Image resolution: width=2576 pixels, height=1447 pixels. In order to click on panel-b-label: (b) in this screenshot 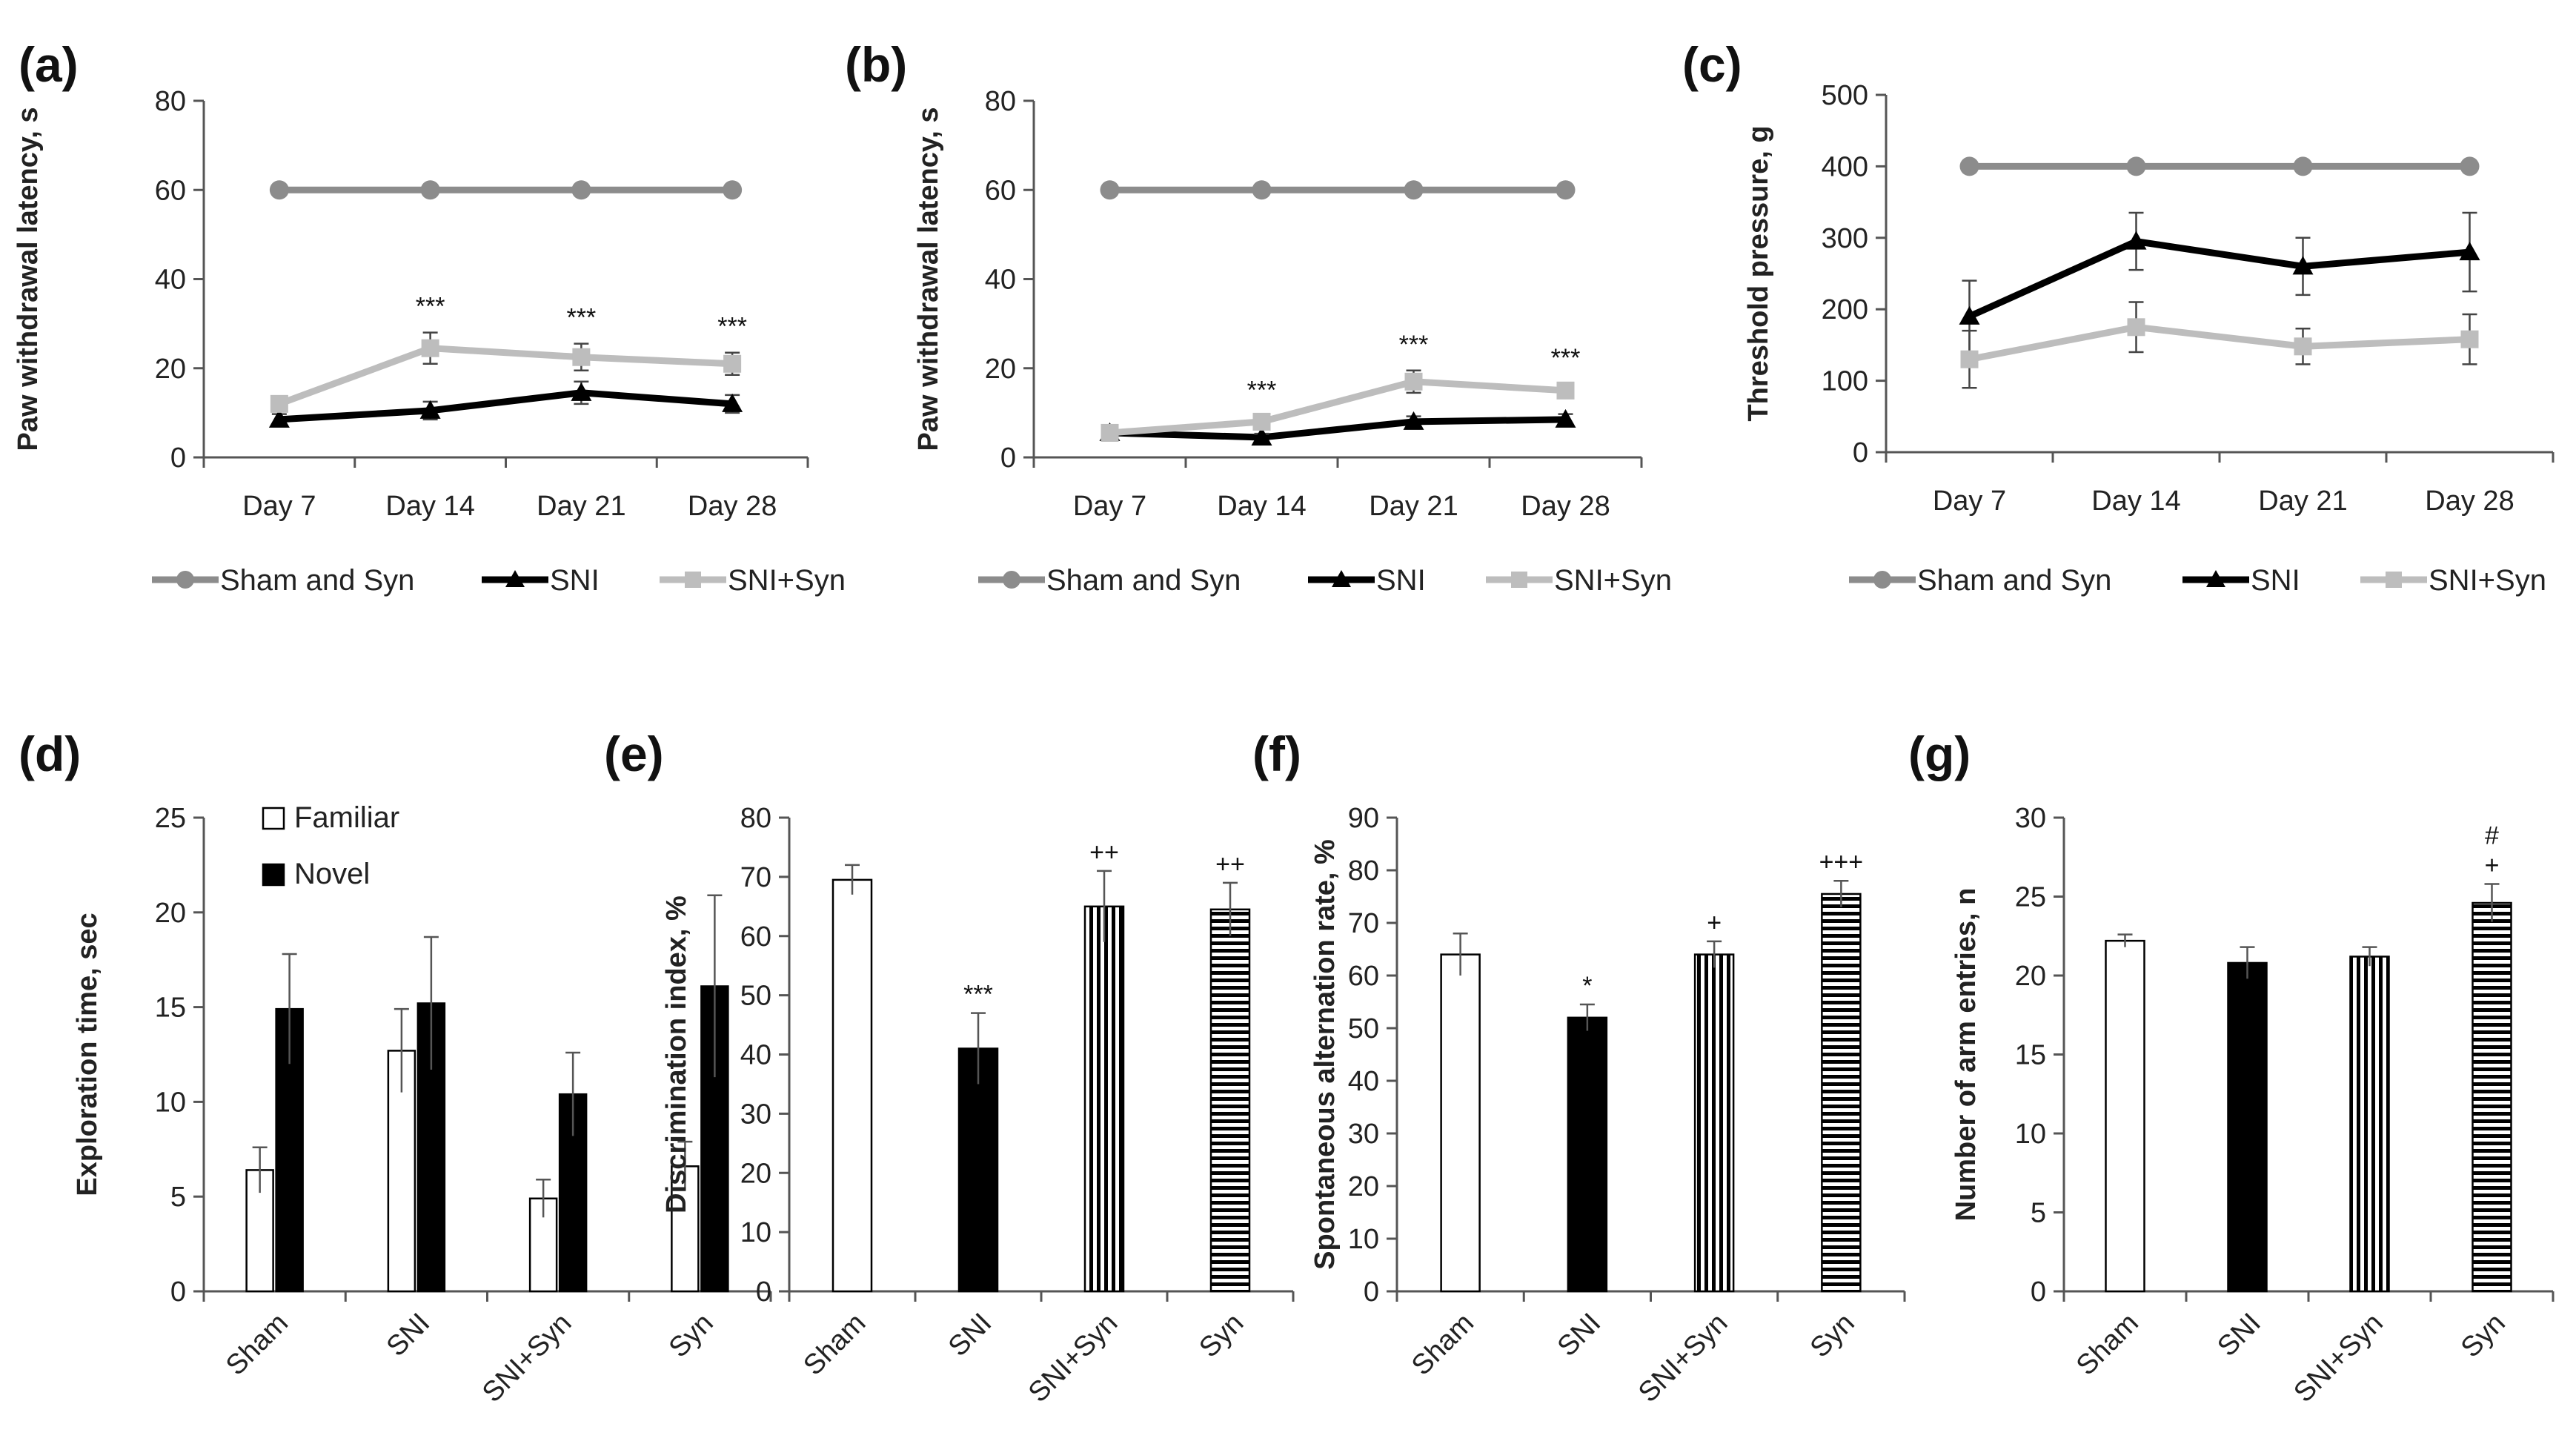, I will do `click(876, 65)`.